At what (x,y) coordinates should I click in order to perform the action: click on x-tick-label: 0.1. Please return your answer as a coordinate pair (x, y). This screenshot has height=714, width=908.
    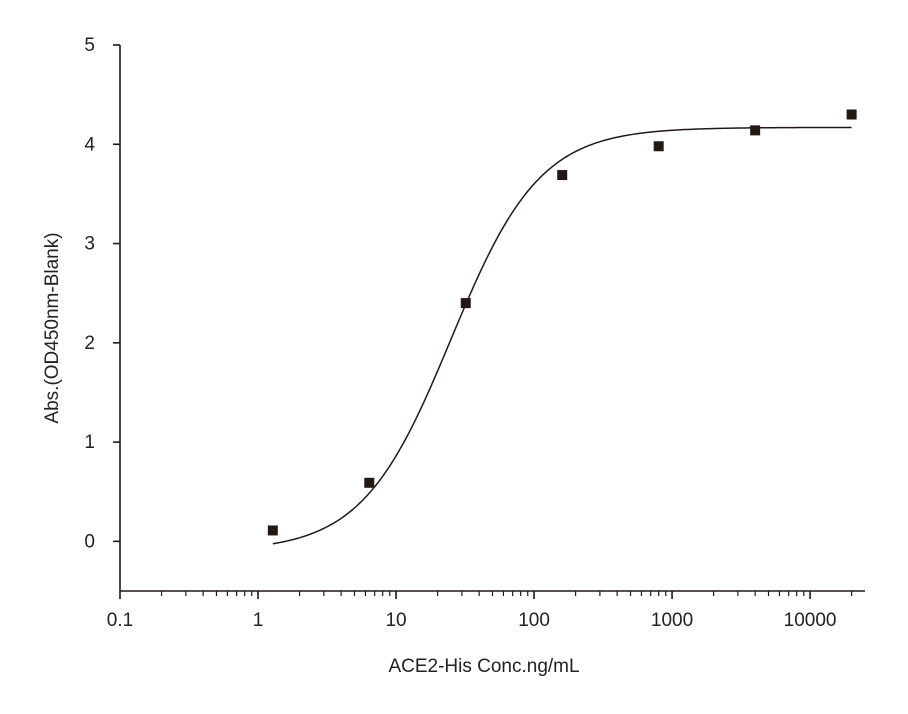
    Looking at the image, I should click on (120, 620).